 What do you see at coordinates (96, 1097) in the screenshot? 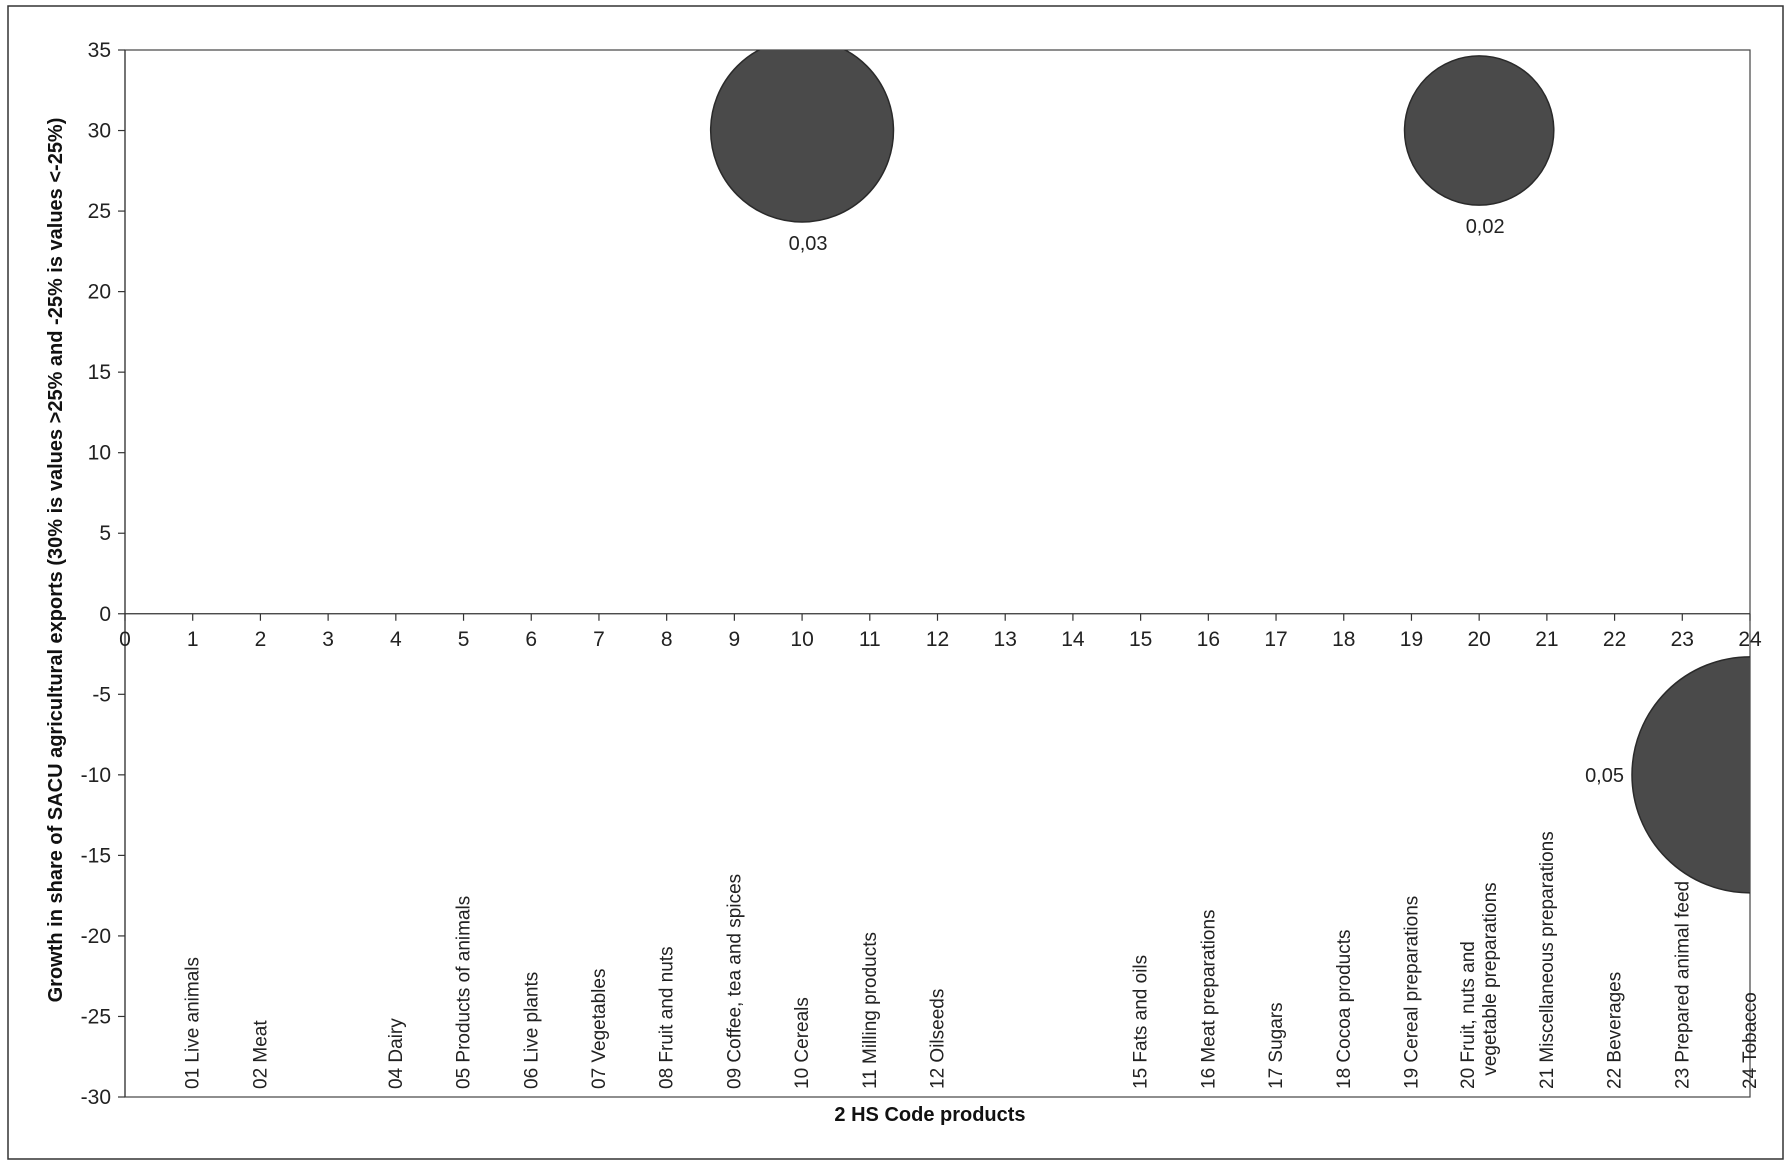
I see `y-tick-label: -30` at bounding box center [96, 1097].